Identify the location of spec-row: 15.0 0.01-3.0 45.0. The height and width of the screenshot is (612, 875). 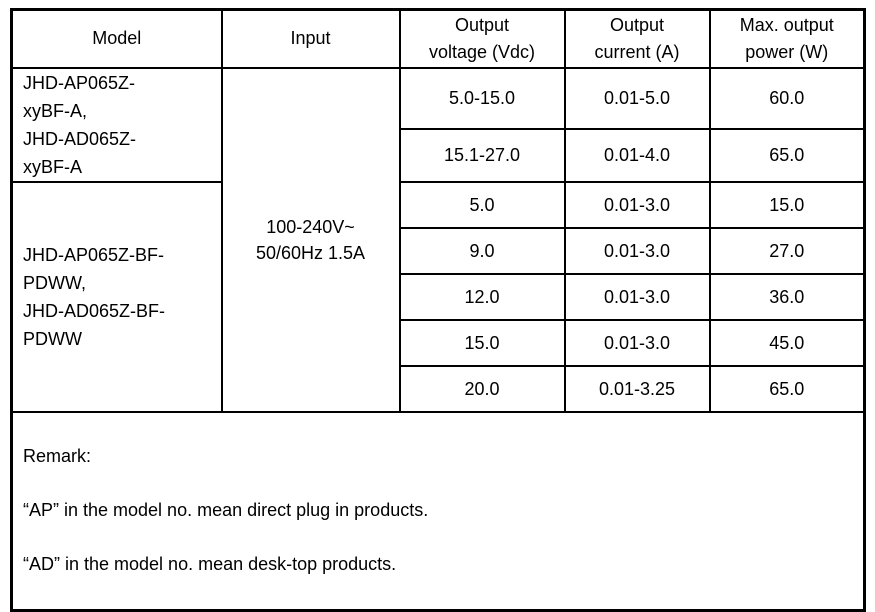
(439, 342).